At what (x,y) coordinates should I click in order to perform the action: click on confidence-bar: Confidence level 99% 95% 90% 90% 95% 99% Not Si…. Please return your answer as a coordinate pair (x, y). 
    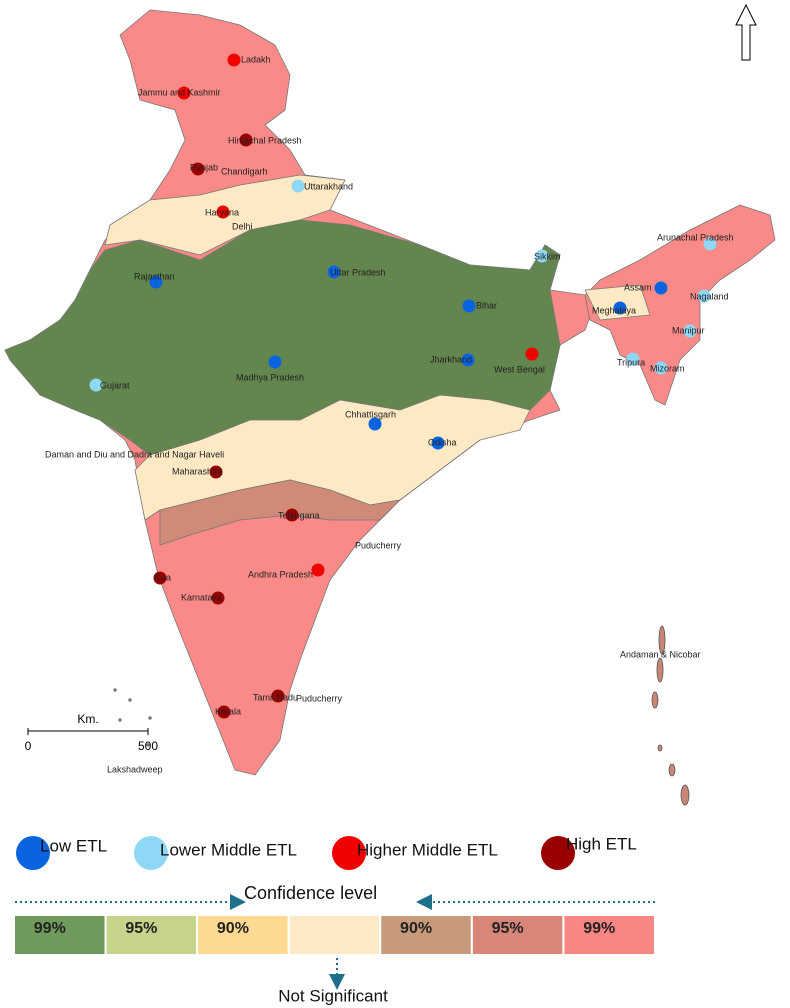
    Looking at the image, I should click on (335, 944).